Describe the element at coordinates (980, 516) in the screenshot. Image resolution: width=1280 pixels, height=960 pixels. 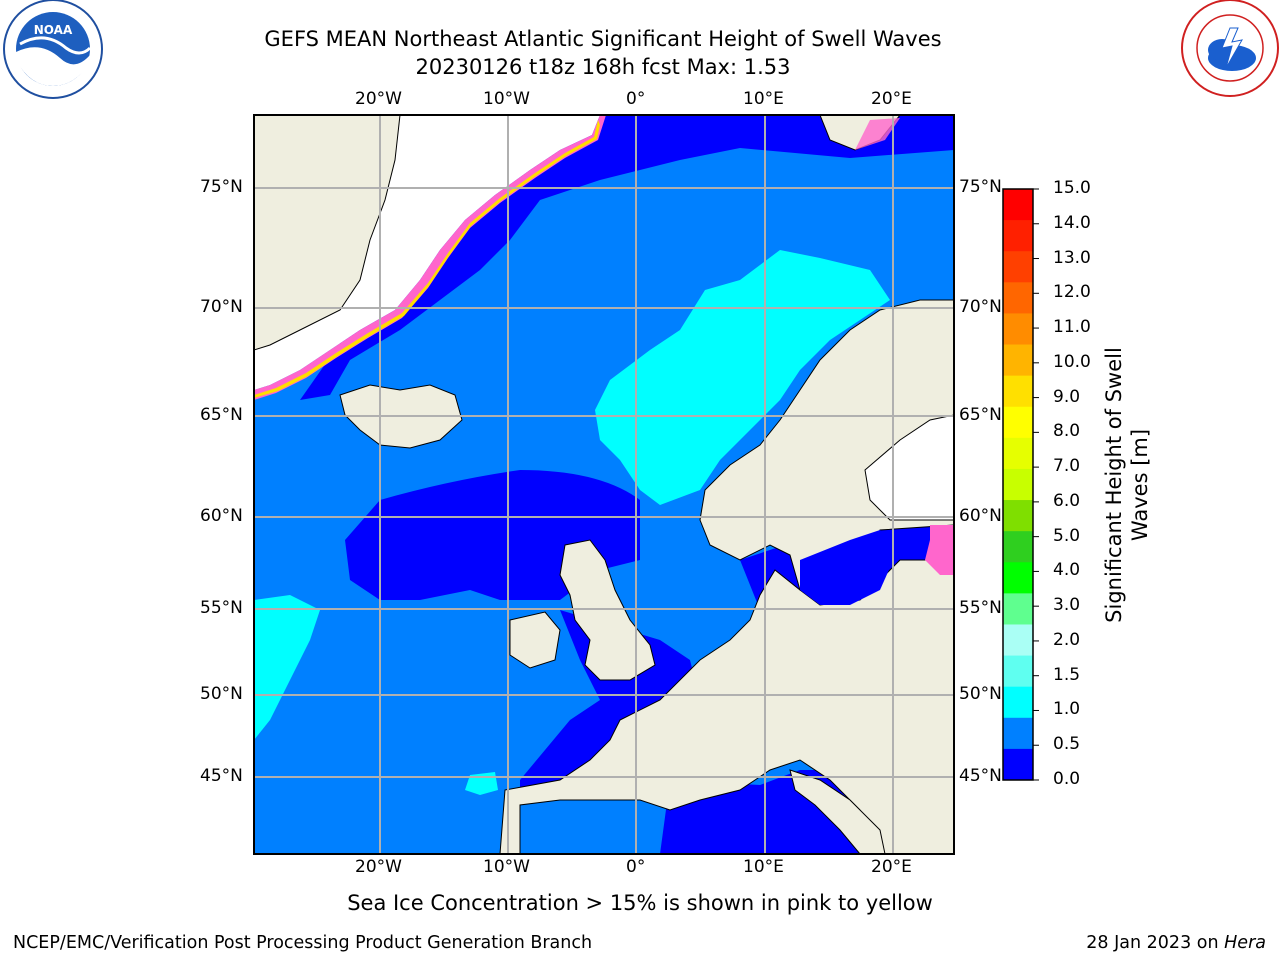
I see `lat-label-right: 60°N` at that location.